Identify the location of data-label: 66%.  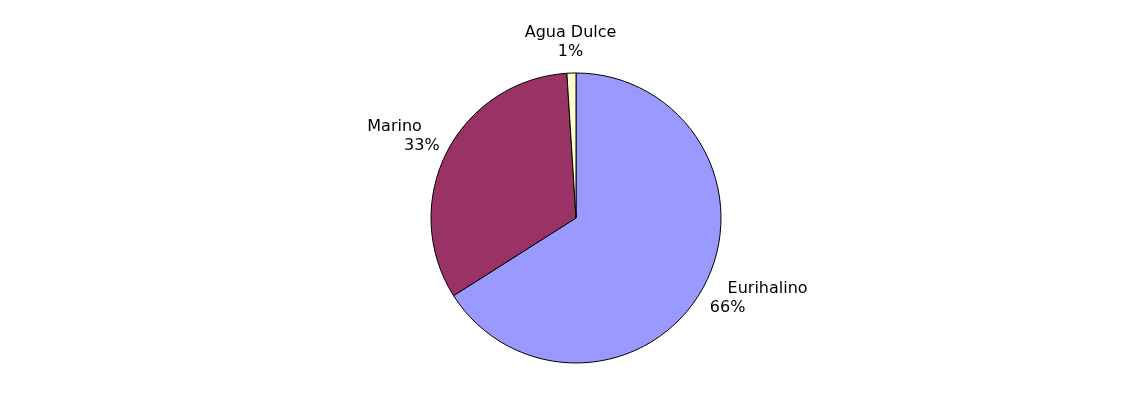
(727, 307).